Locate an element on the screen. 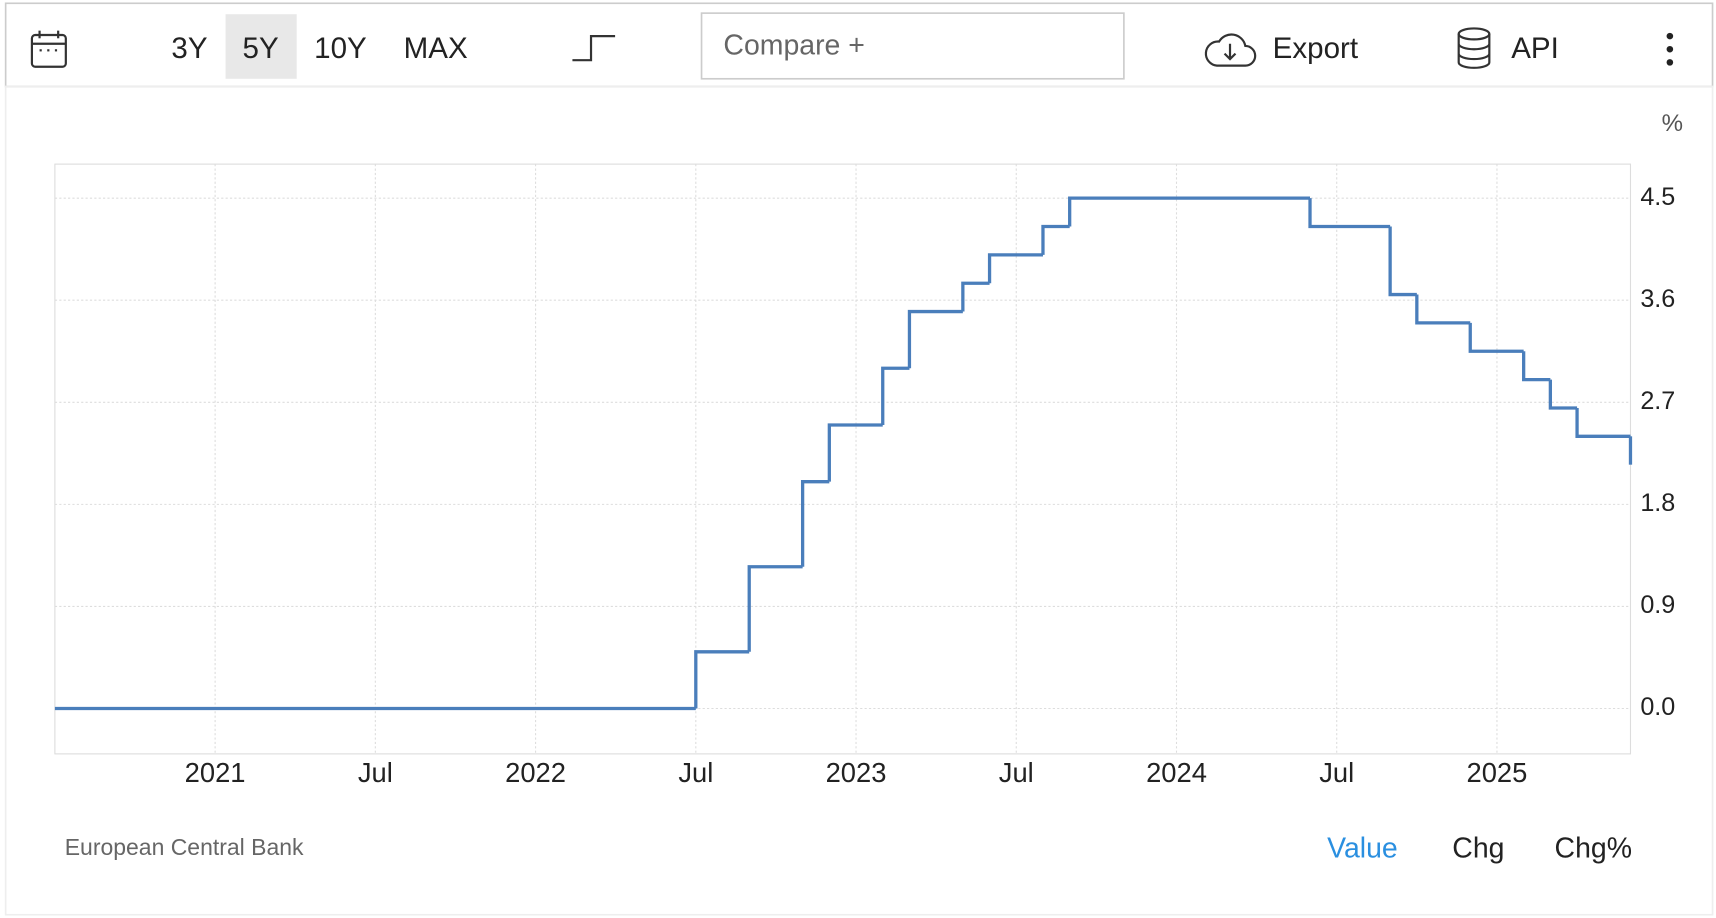  source: European Central Bank is located at coordinates (184, 847).